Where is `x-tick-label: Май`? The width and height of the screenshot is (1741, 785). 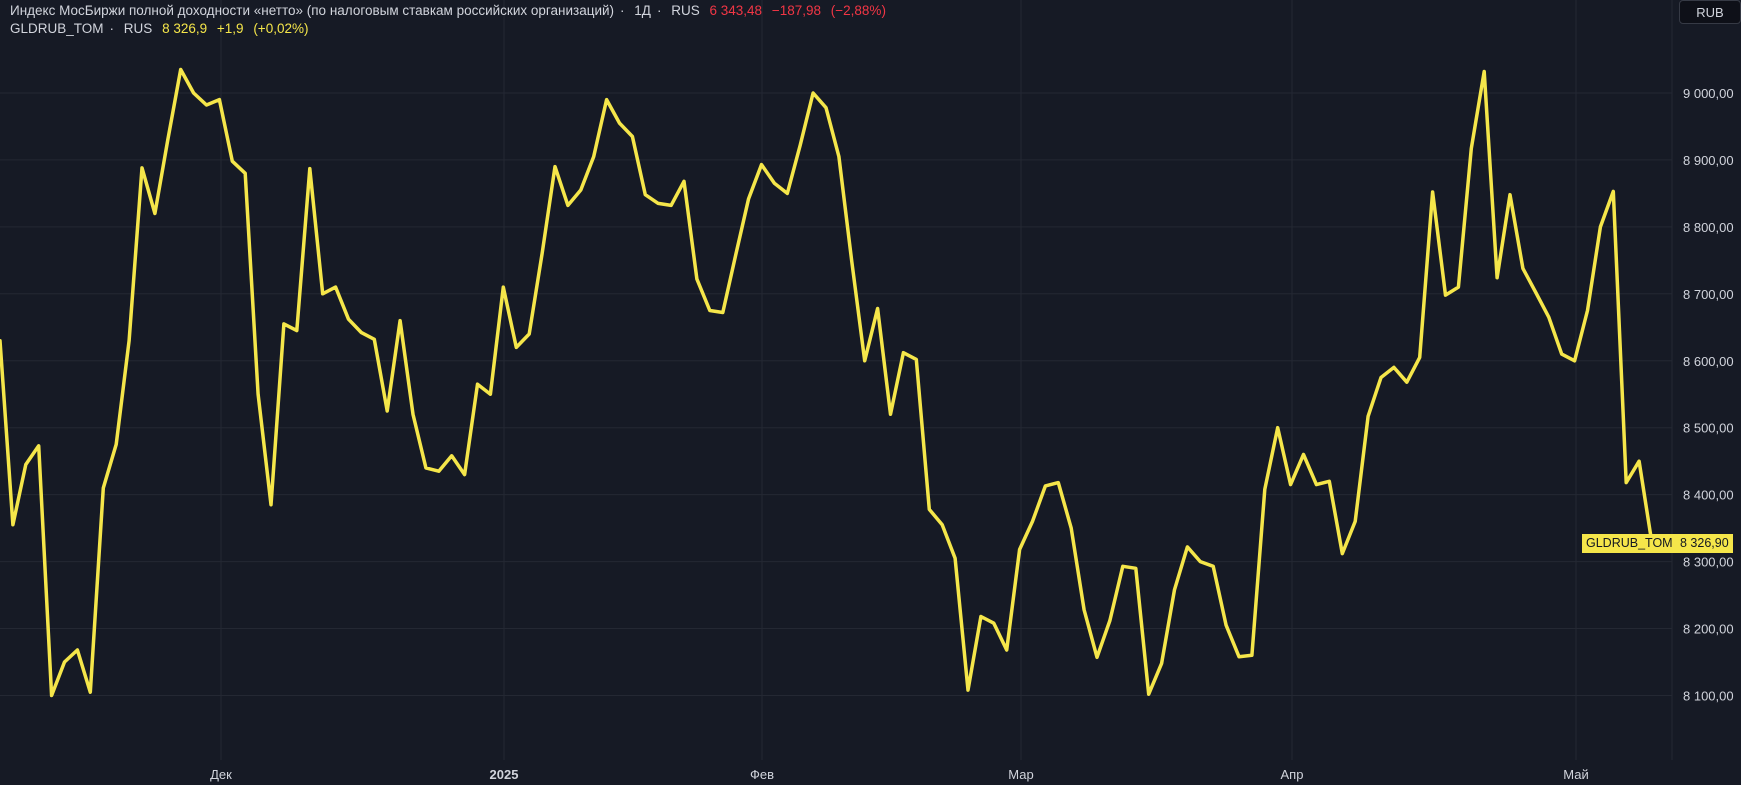
x-tick-label: Май is located at coordinates (1575, 774).